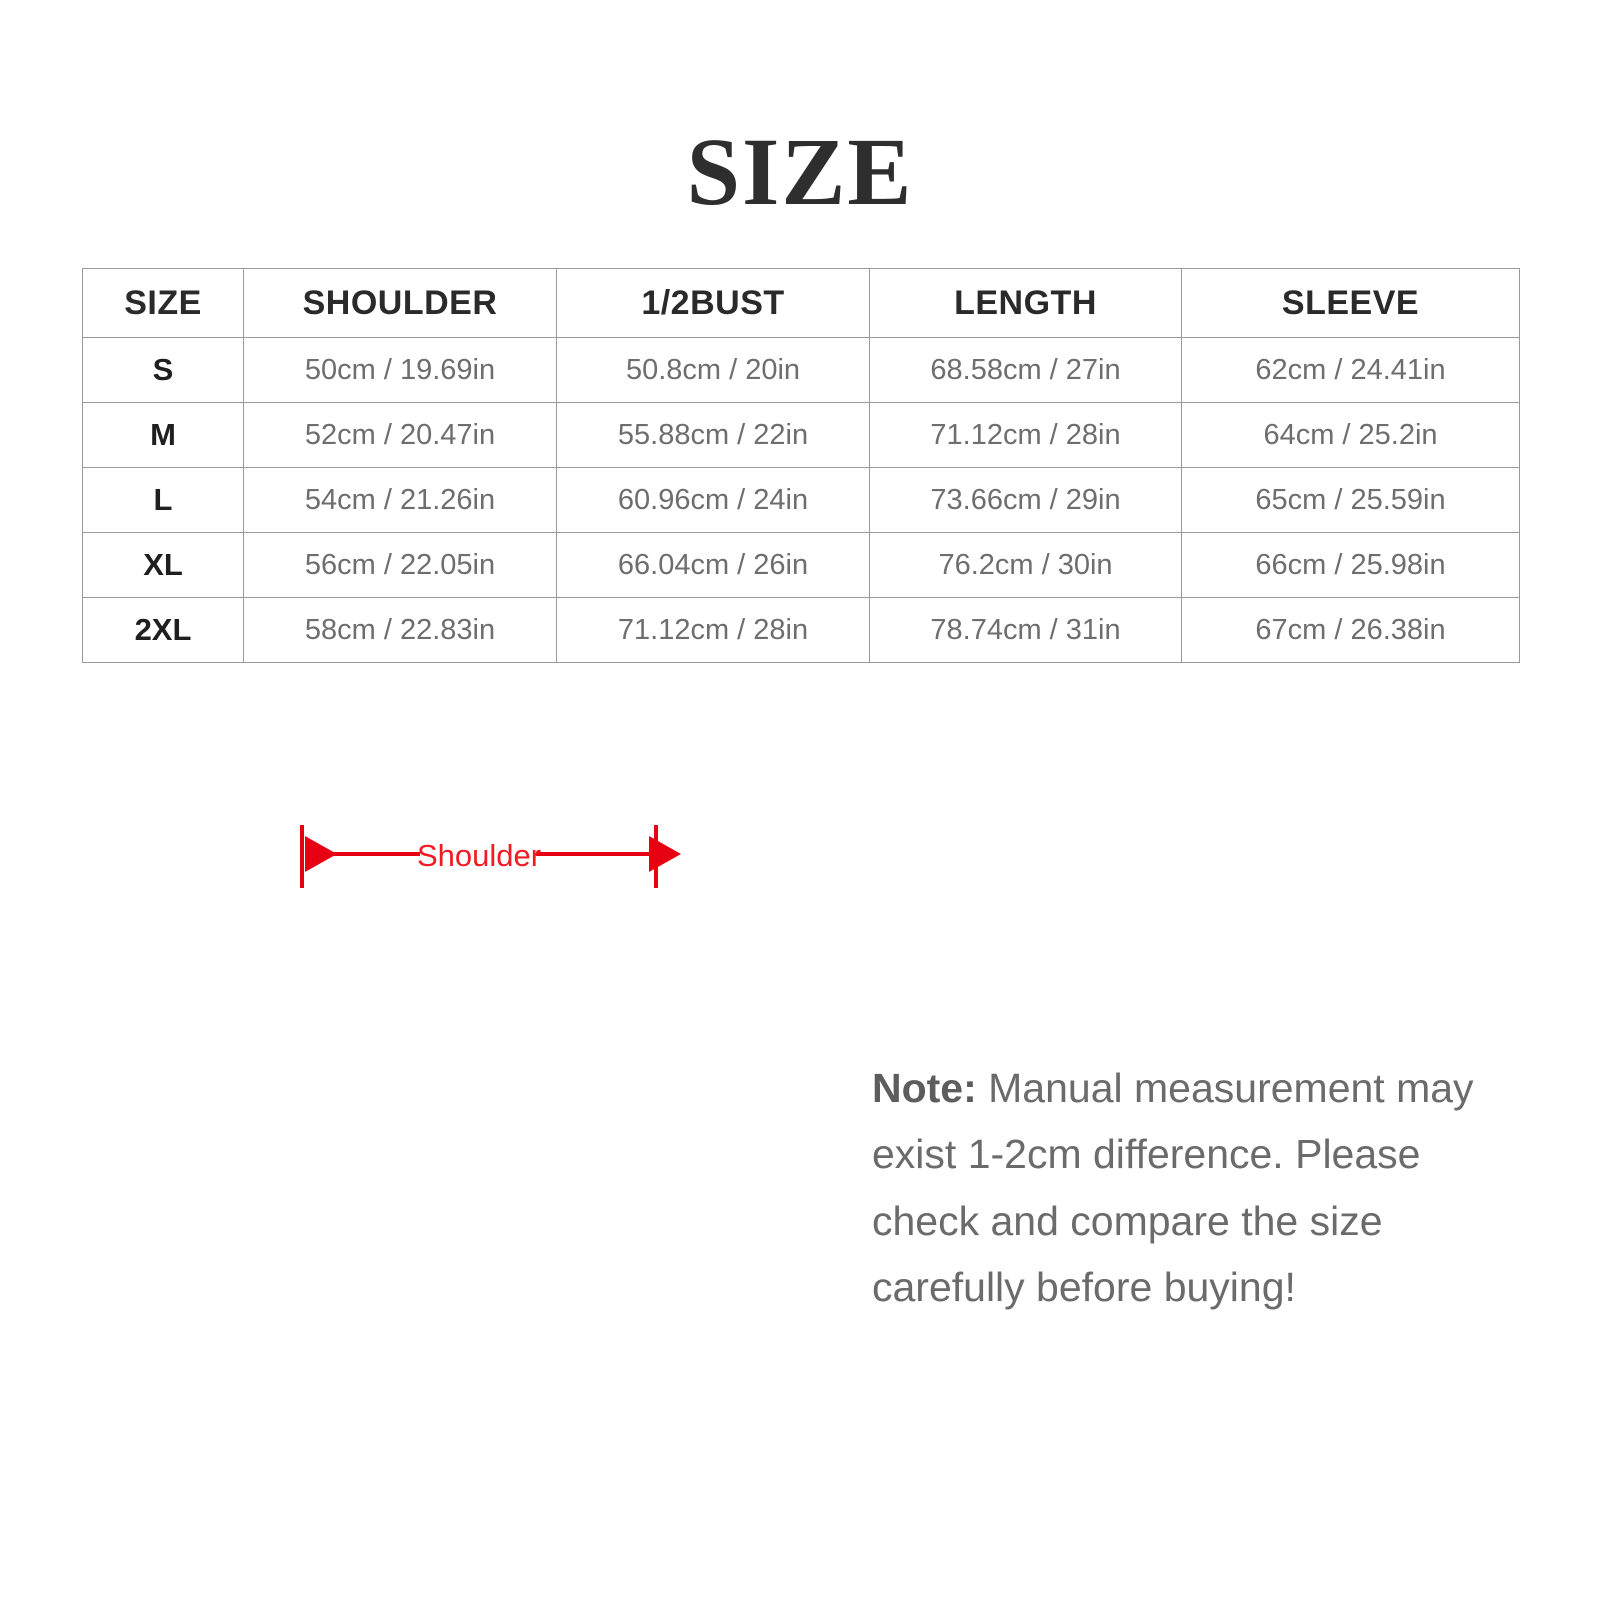 This screenshot has width=1600, height=1600. What do you see at coordinates (163, 370) in the screenshot?
I see `cell-size: S` at bounding box center [163, 370].